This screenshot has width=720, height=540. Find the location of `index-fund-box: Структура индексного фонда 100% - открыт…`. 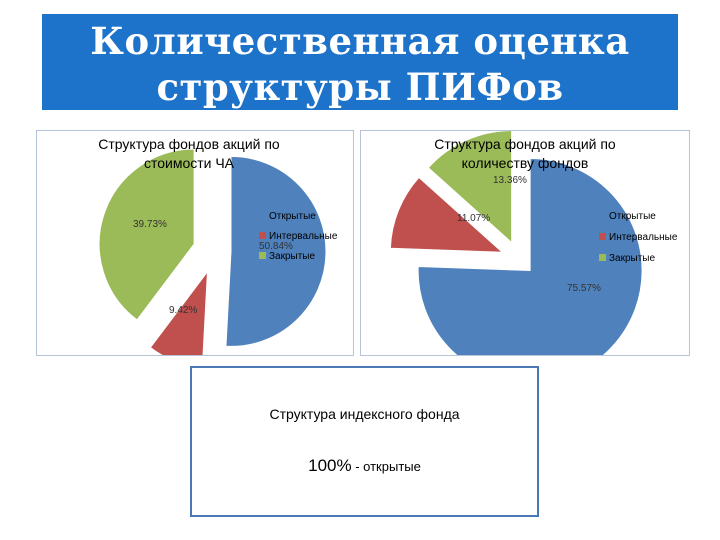

index-fund-box: Структура индексного фонда 100% - открыт… is located at coordinates (364, 441).